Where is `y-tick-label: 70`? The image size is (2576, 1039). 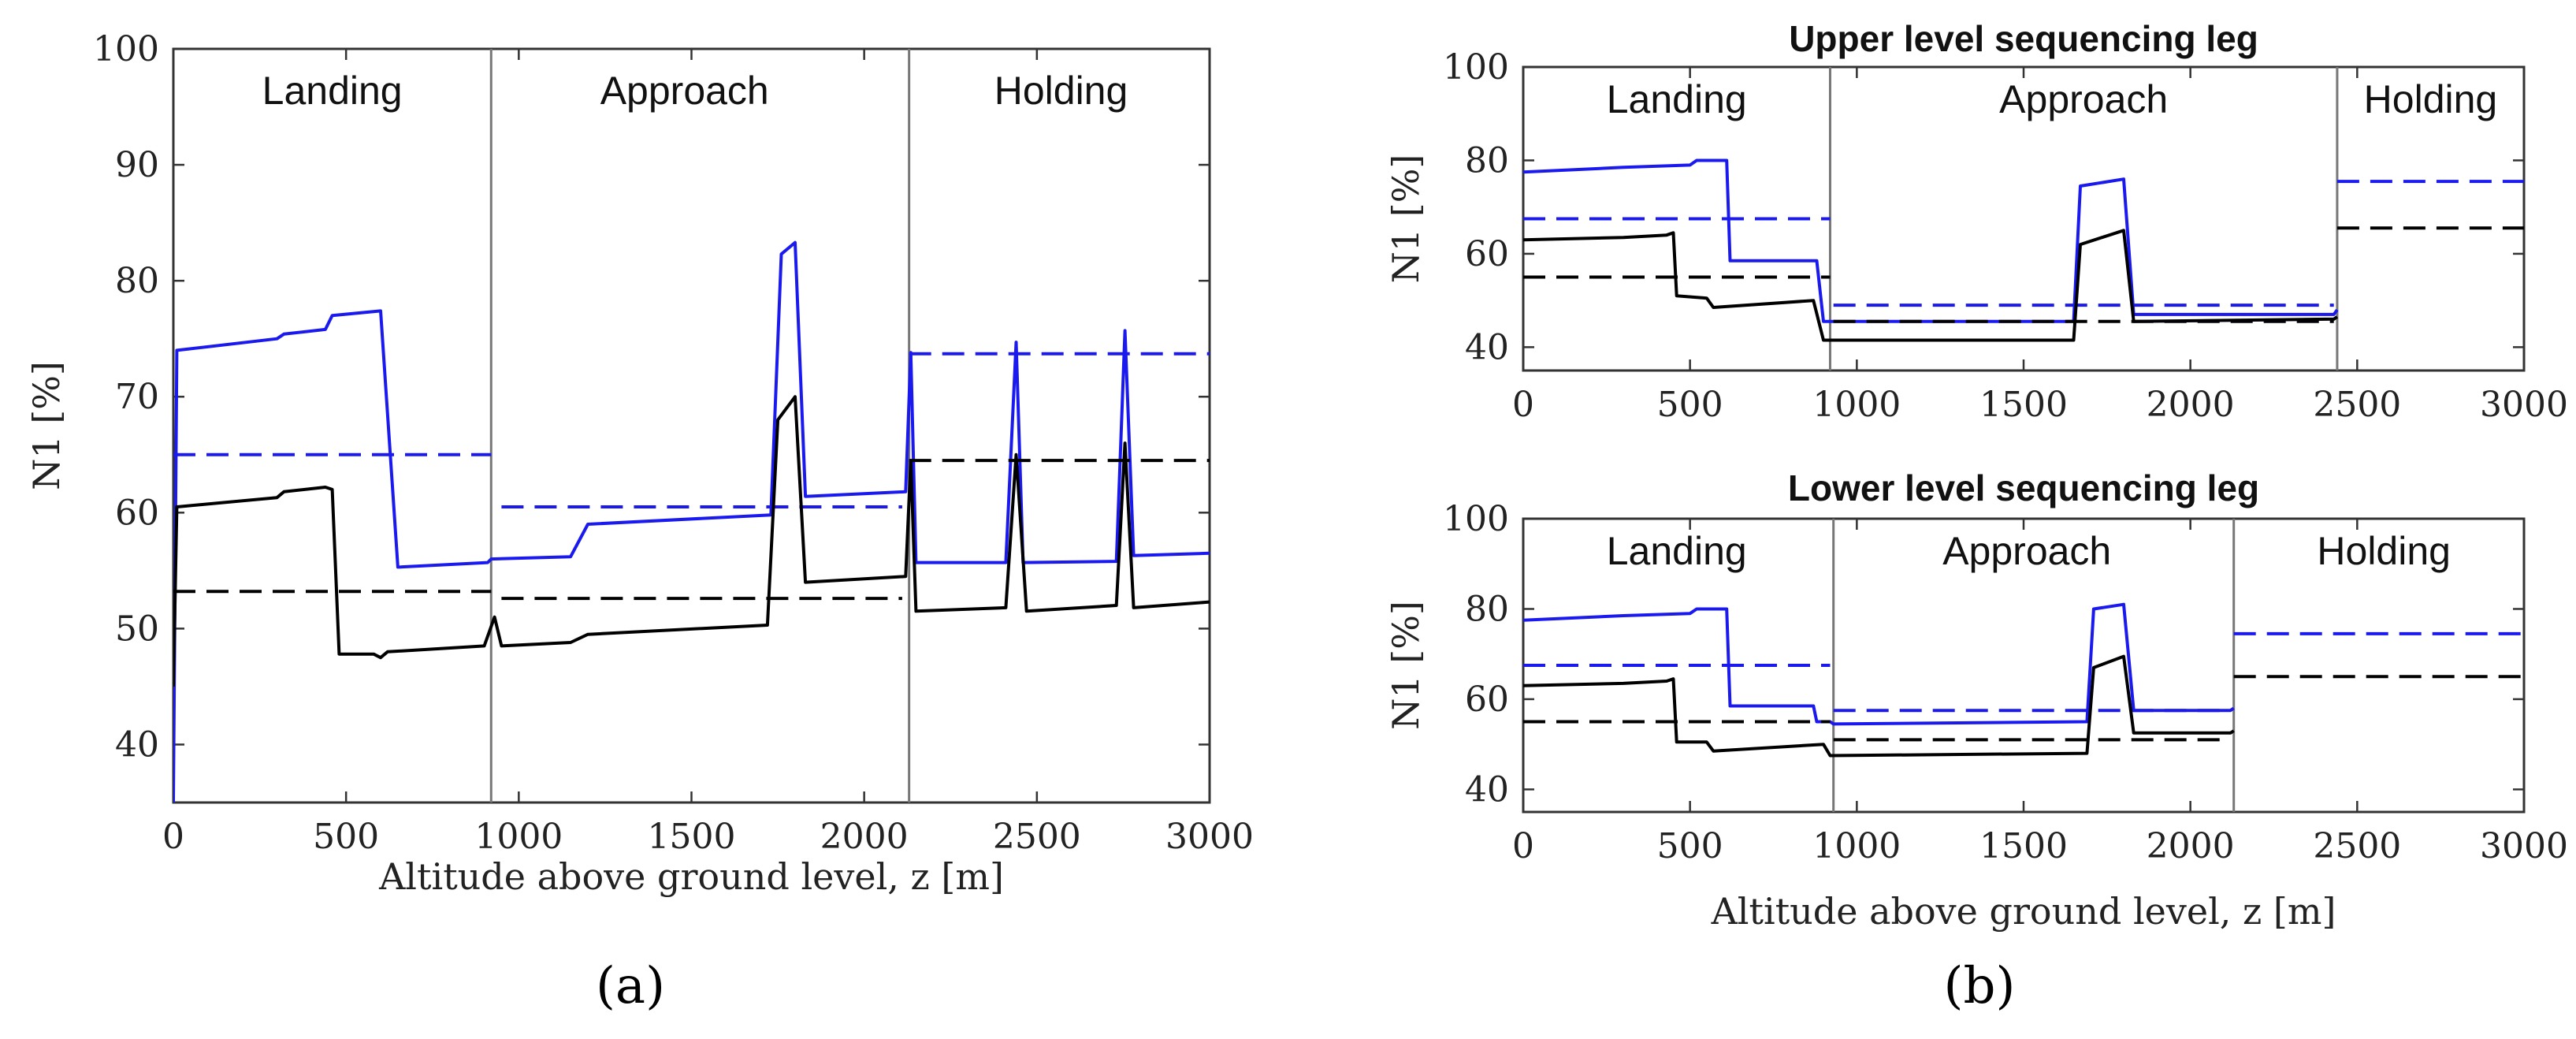
y-tick-label: 70 is located at coordinates (137, 397).